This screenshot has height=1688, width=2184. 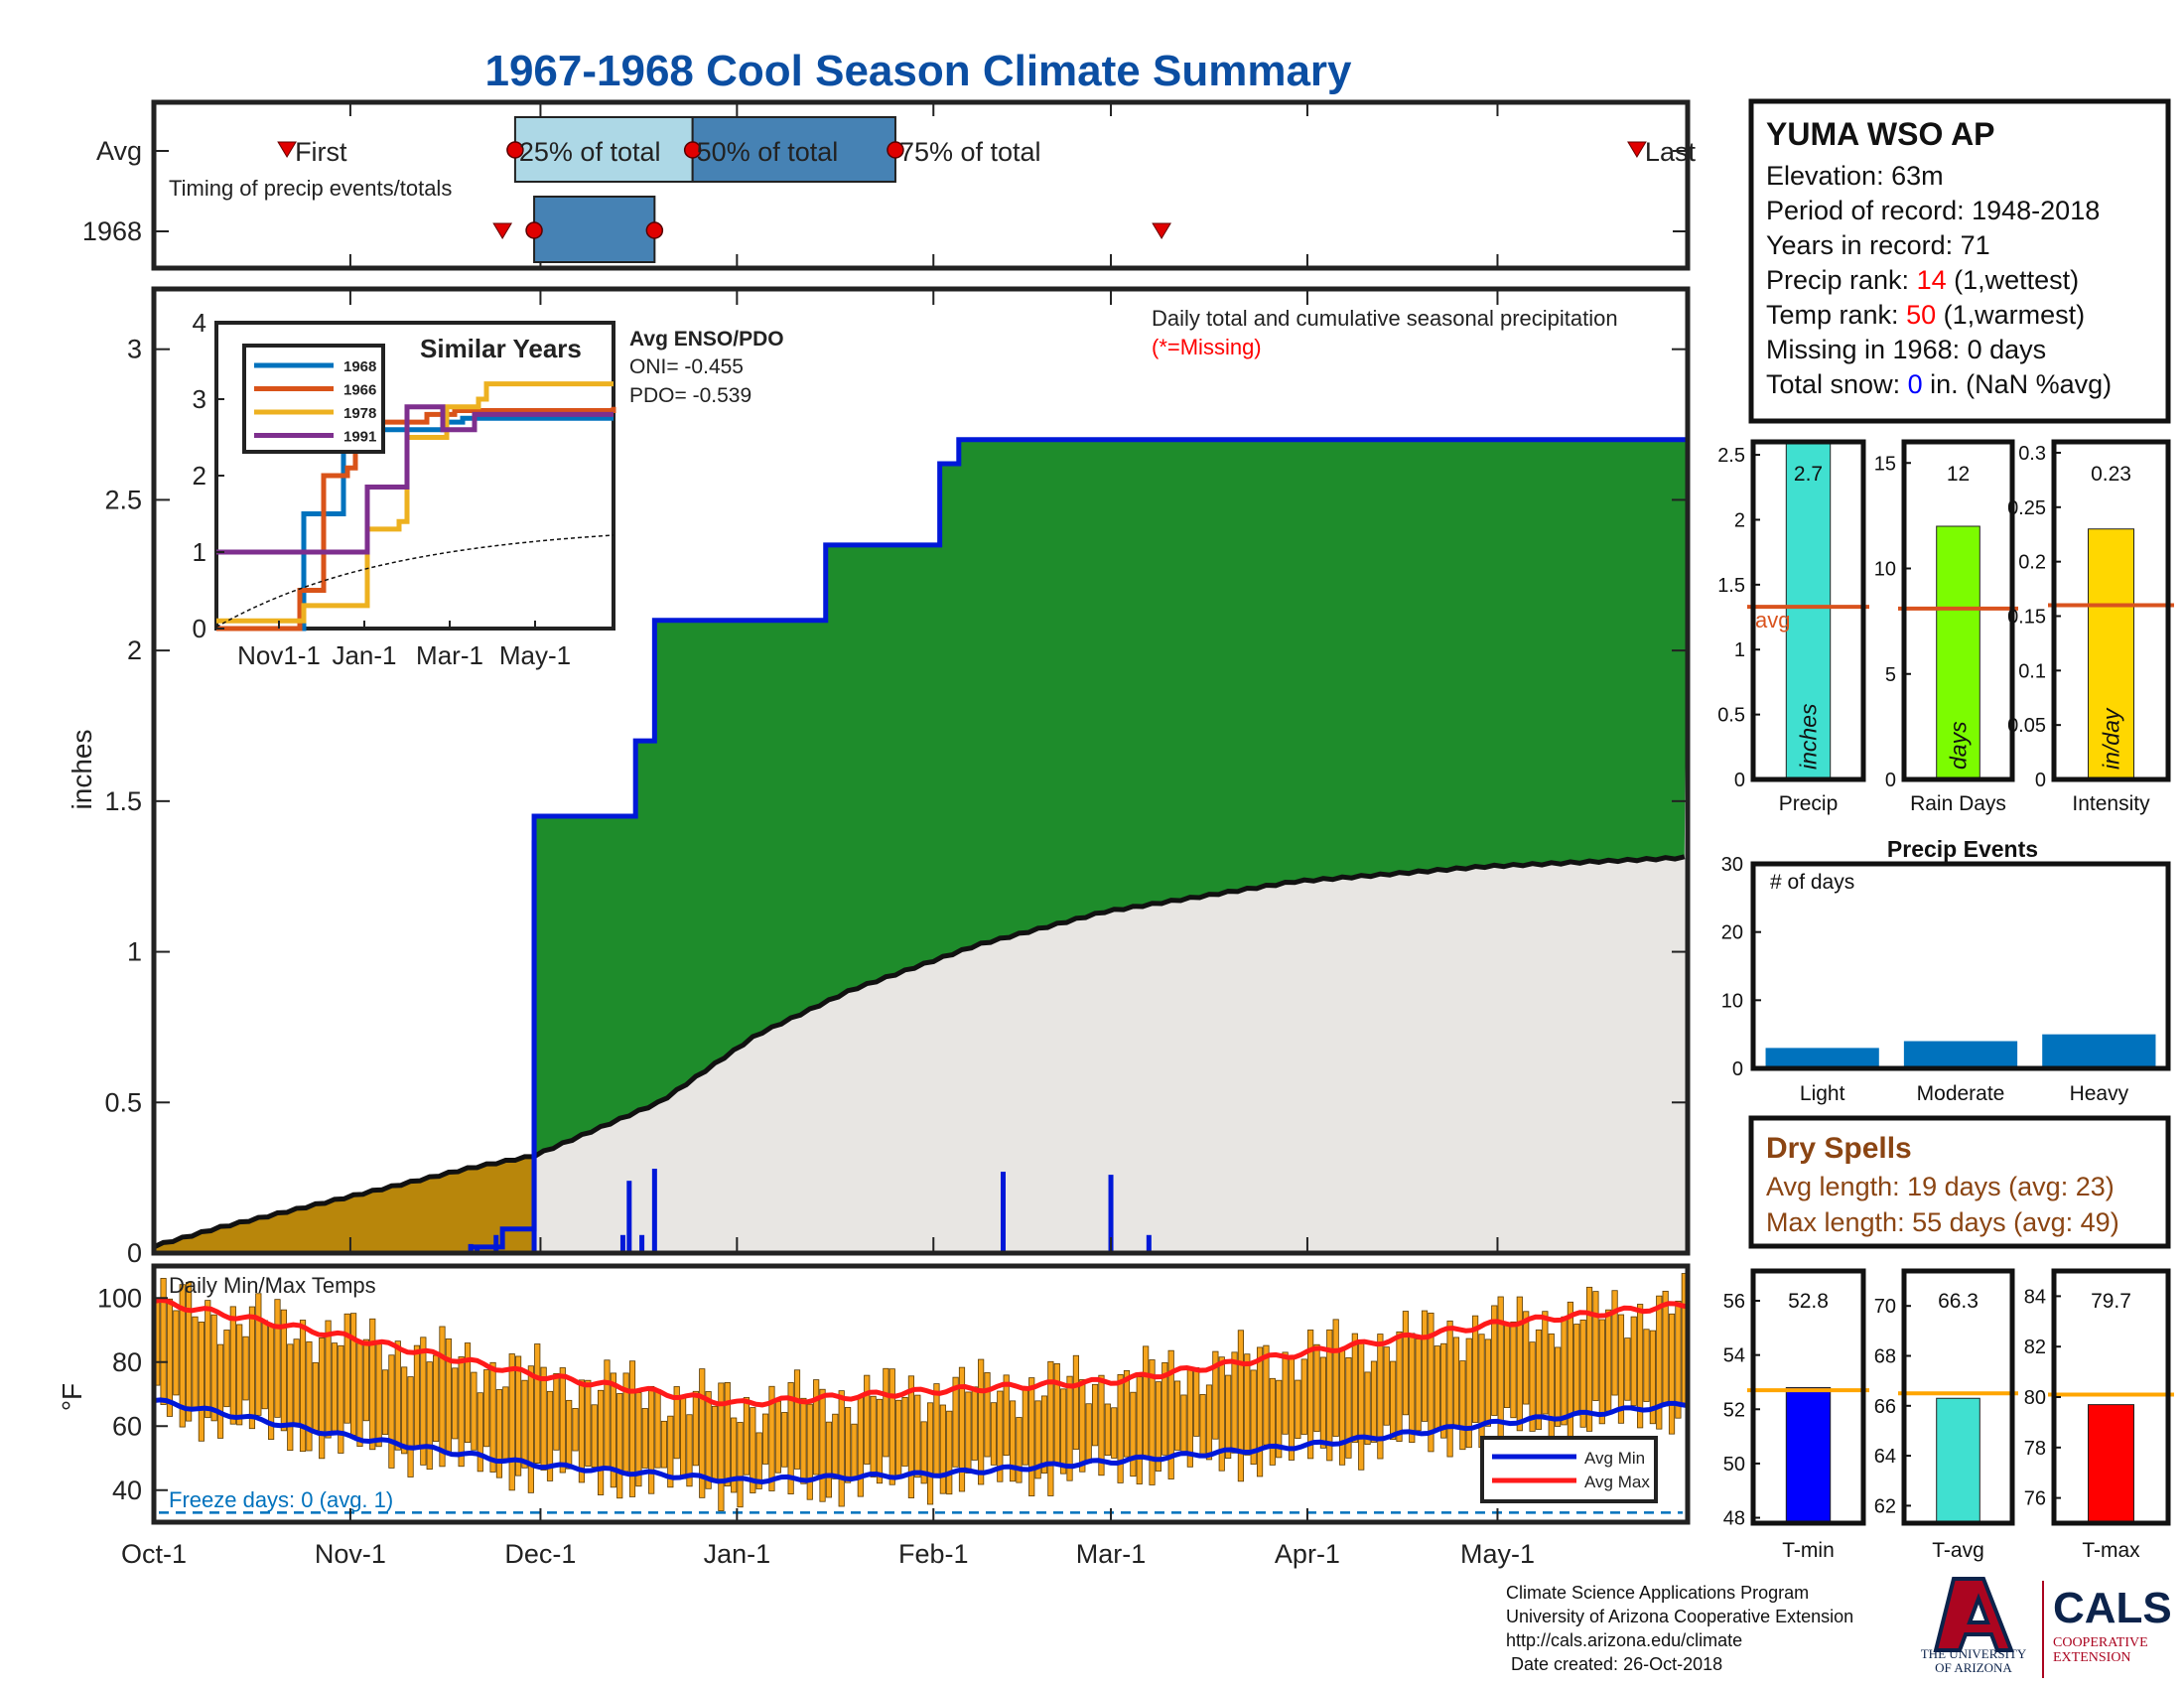 What do you see at coordinates (1958, 803) in the screenshot?
I see `summary-label: Rain Days` at bounding box center [1958, 803].